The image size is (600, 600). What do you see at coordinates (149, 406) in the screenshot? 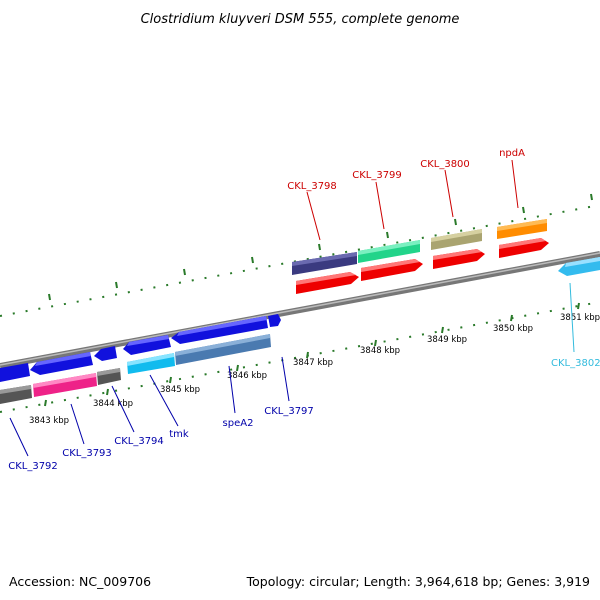
I see `bottom-label-leaders` at bounding box center [149, 406].